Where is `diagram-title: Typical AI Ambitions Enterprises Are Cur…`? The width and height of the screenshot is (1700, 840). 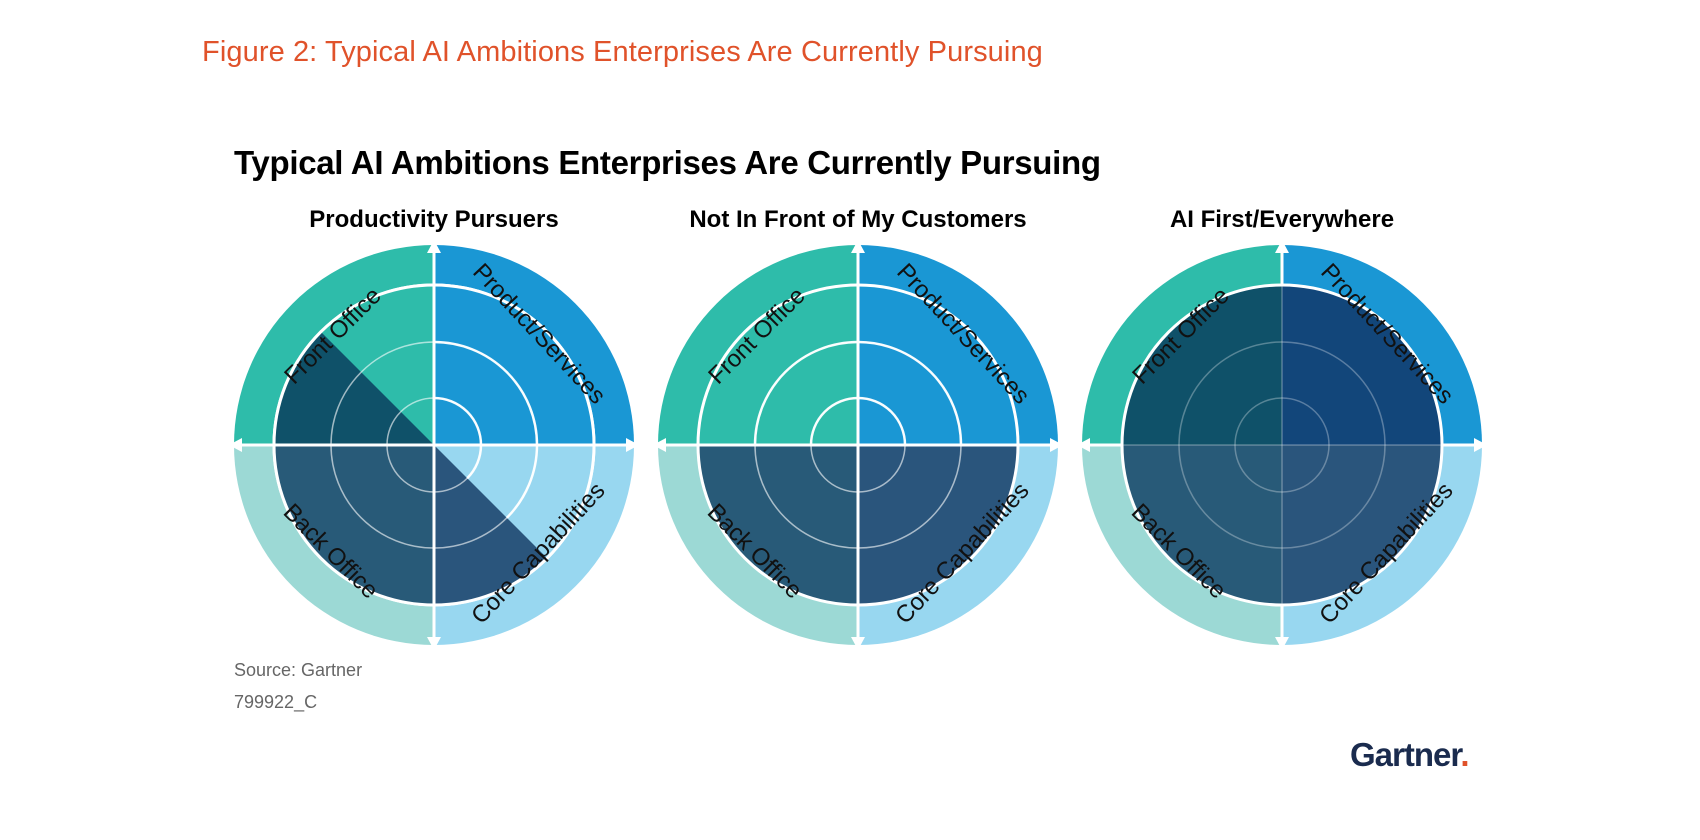 diagram-title: Typical AI Ambitions Enterprises Are Cur… is located at coordinates (667, 162).